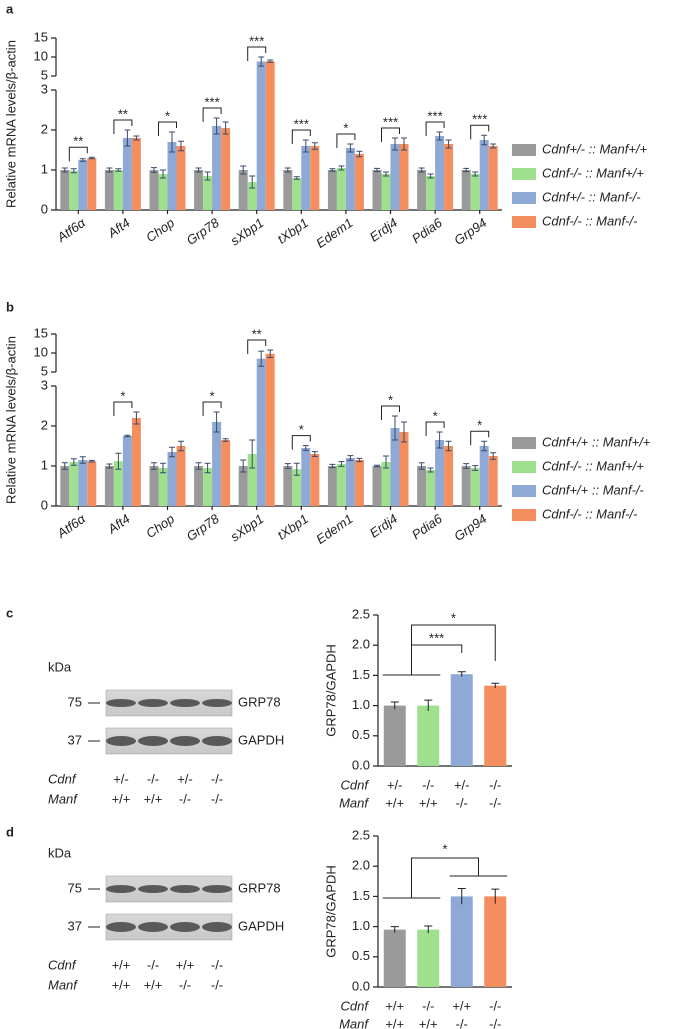  Describe the element at coordinates (247, 527) in the screenshot. I see `x-tick-label: sXbp1` at that location.